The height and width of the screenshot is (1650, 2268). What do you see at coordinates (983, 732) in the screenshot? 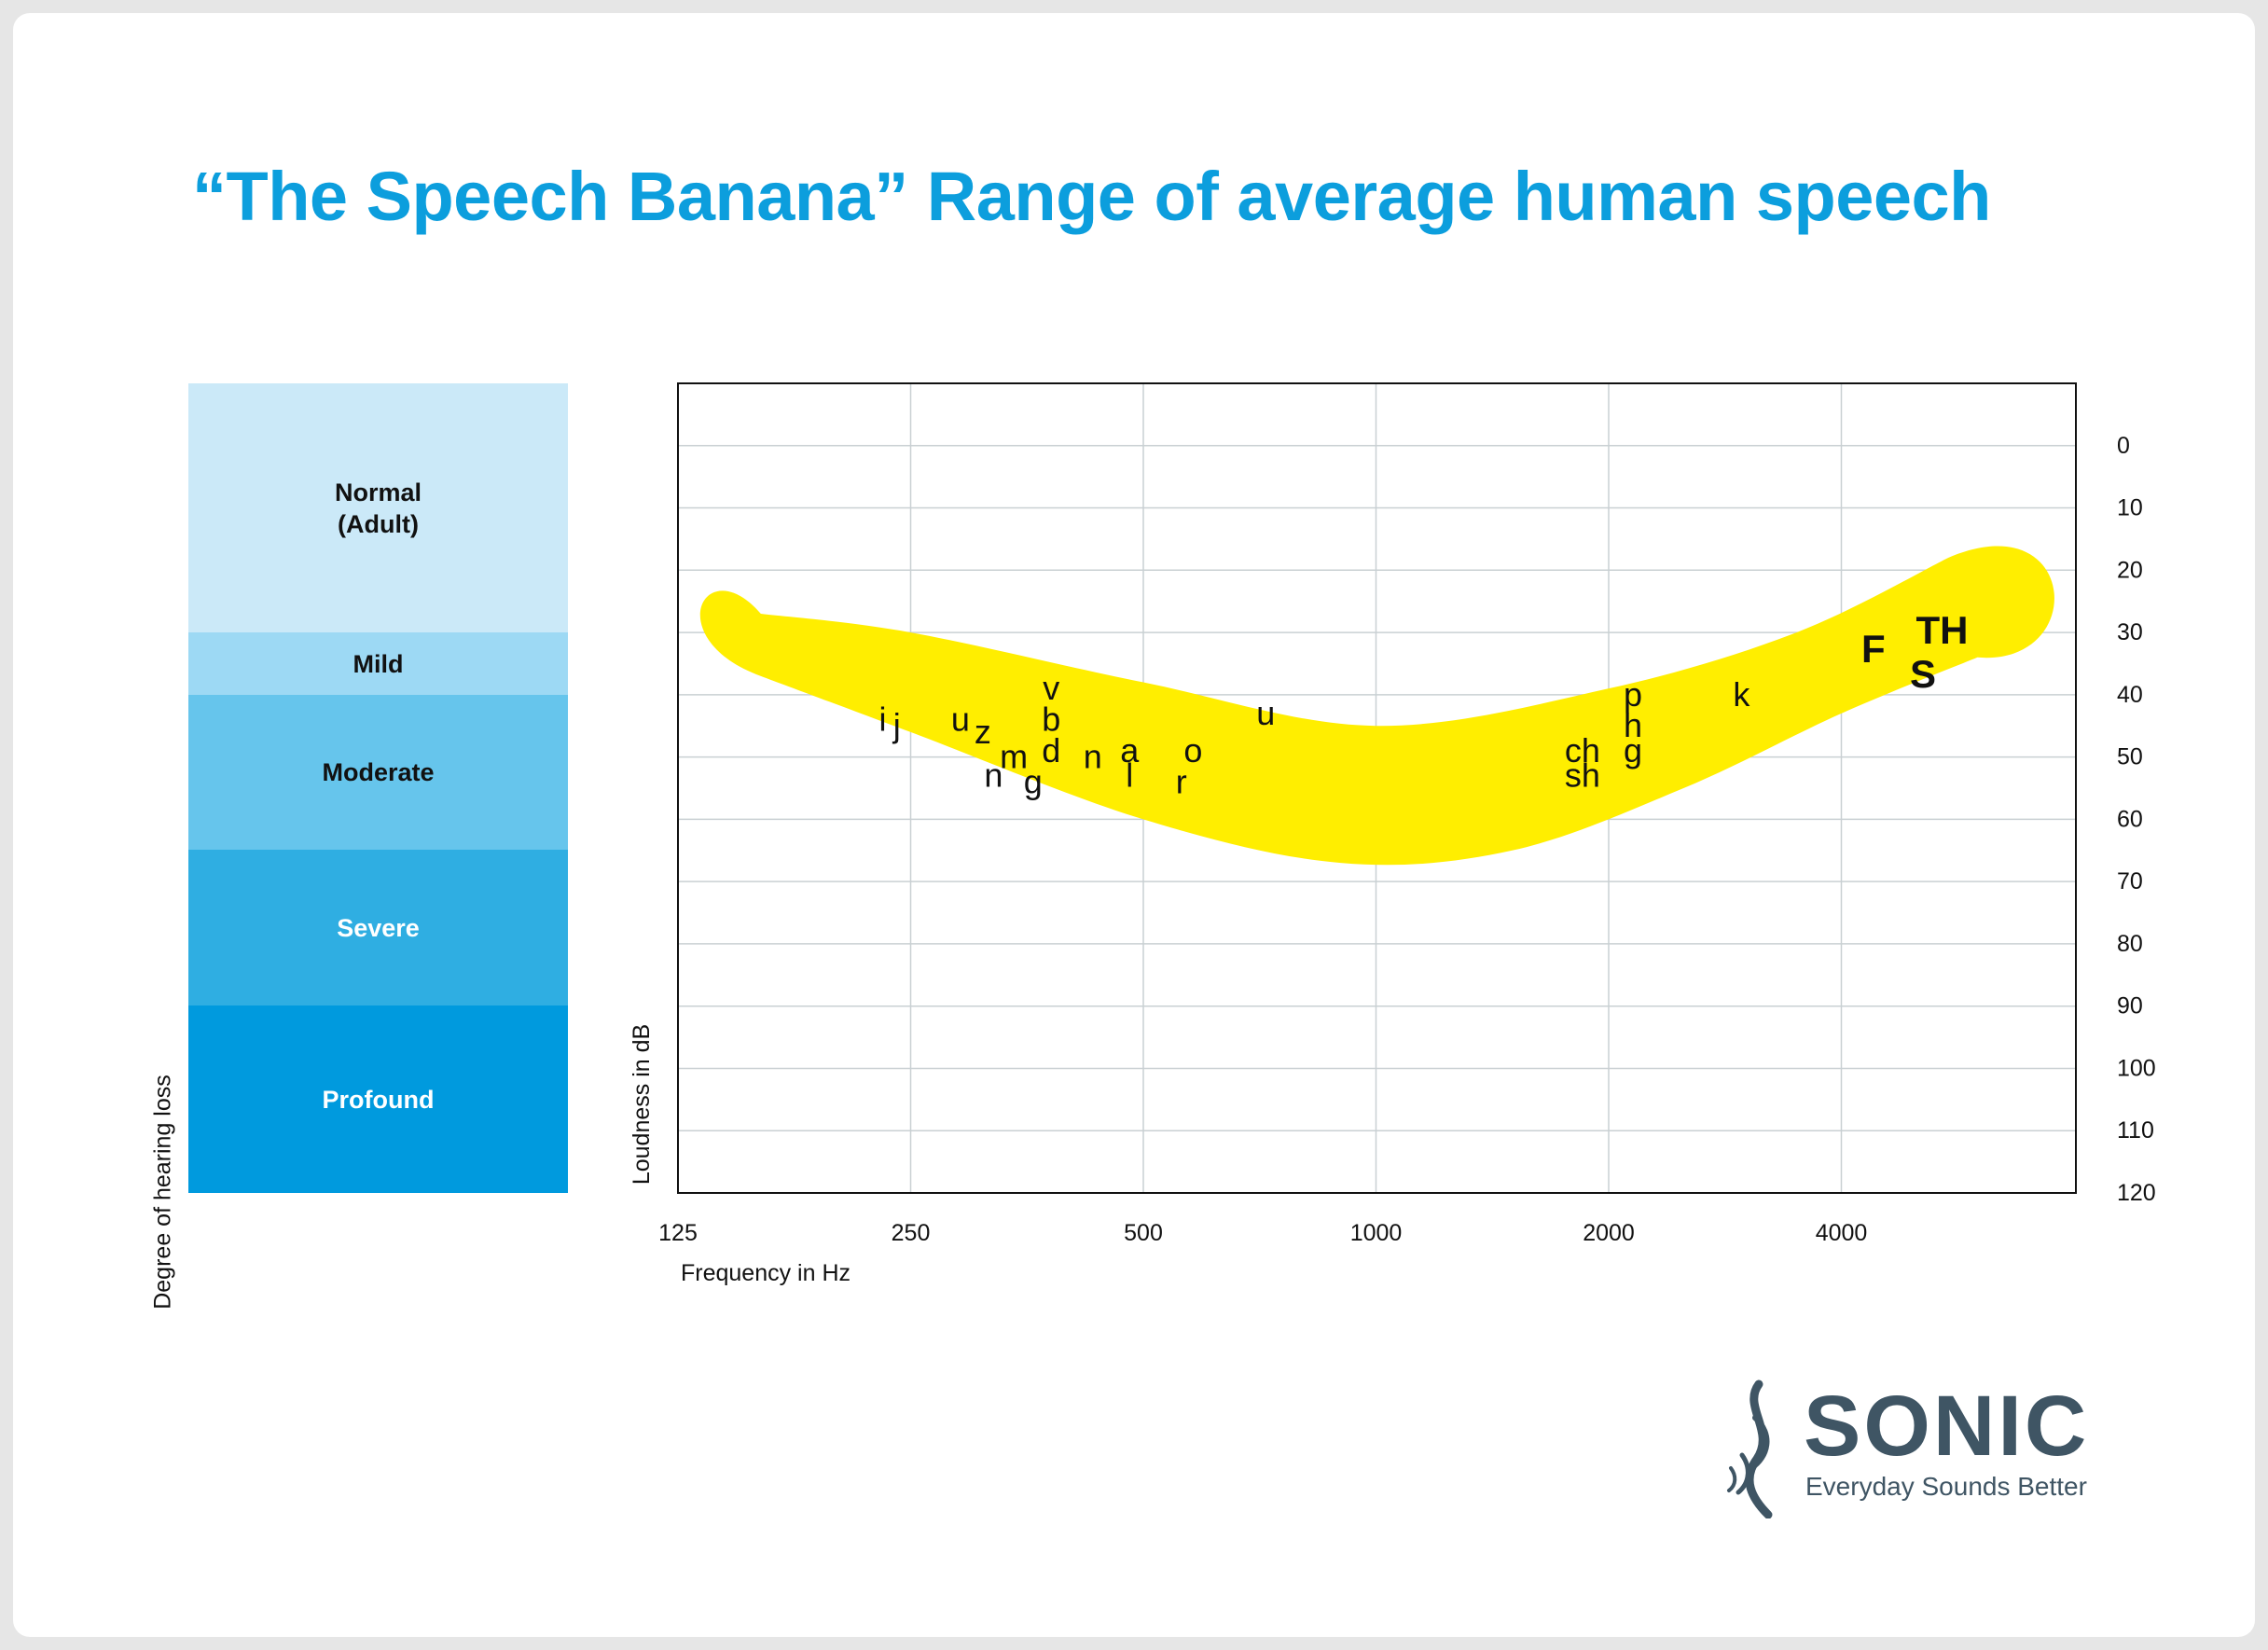
I see `phoneme-label: z` at bounding box center [983, 732].